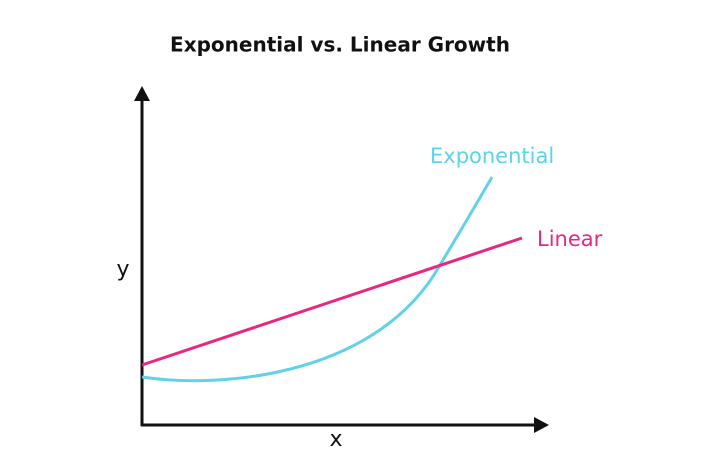  Describe the element at coordinates (335, 439) in the screenshot. I see `x-axis-label: x` at that location.